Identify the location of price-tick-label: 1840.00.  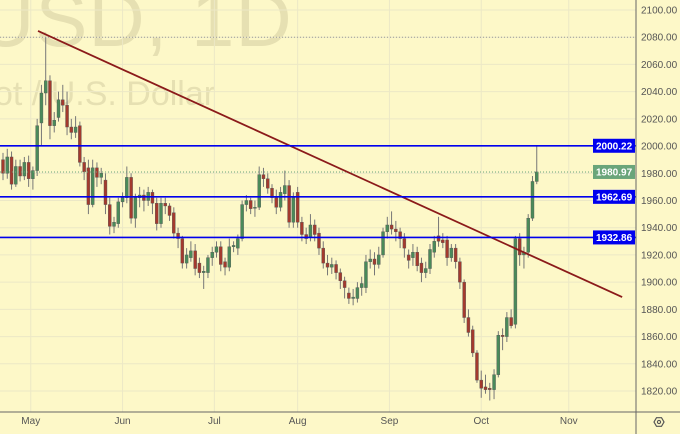
(659, 364).